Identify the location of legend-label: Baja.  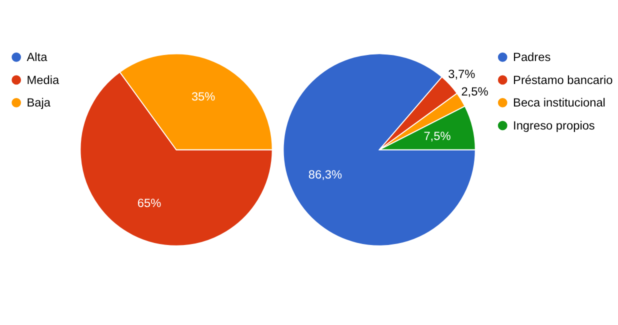
(38, 103).